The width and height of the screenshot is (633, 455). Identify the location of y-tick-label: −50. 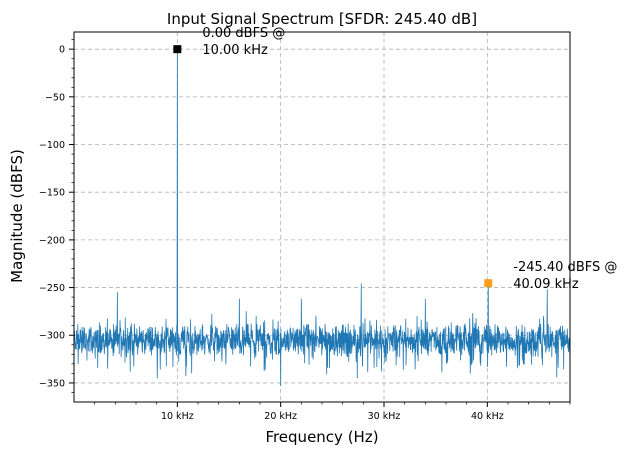
(55, 97).